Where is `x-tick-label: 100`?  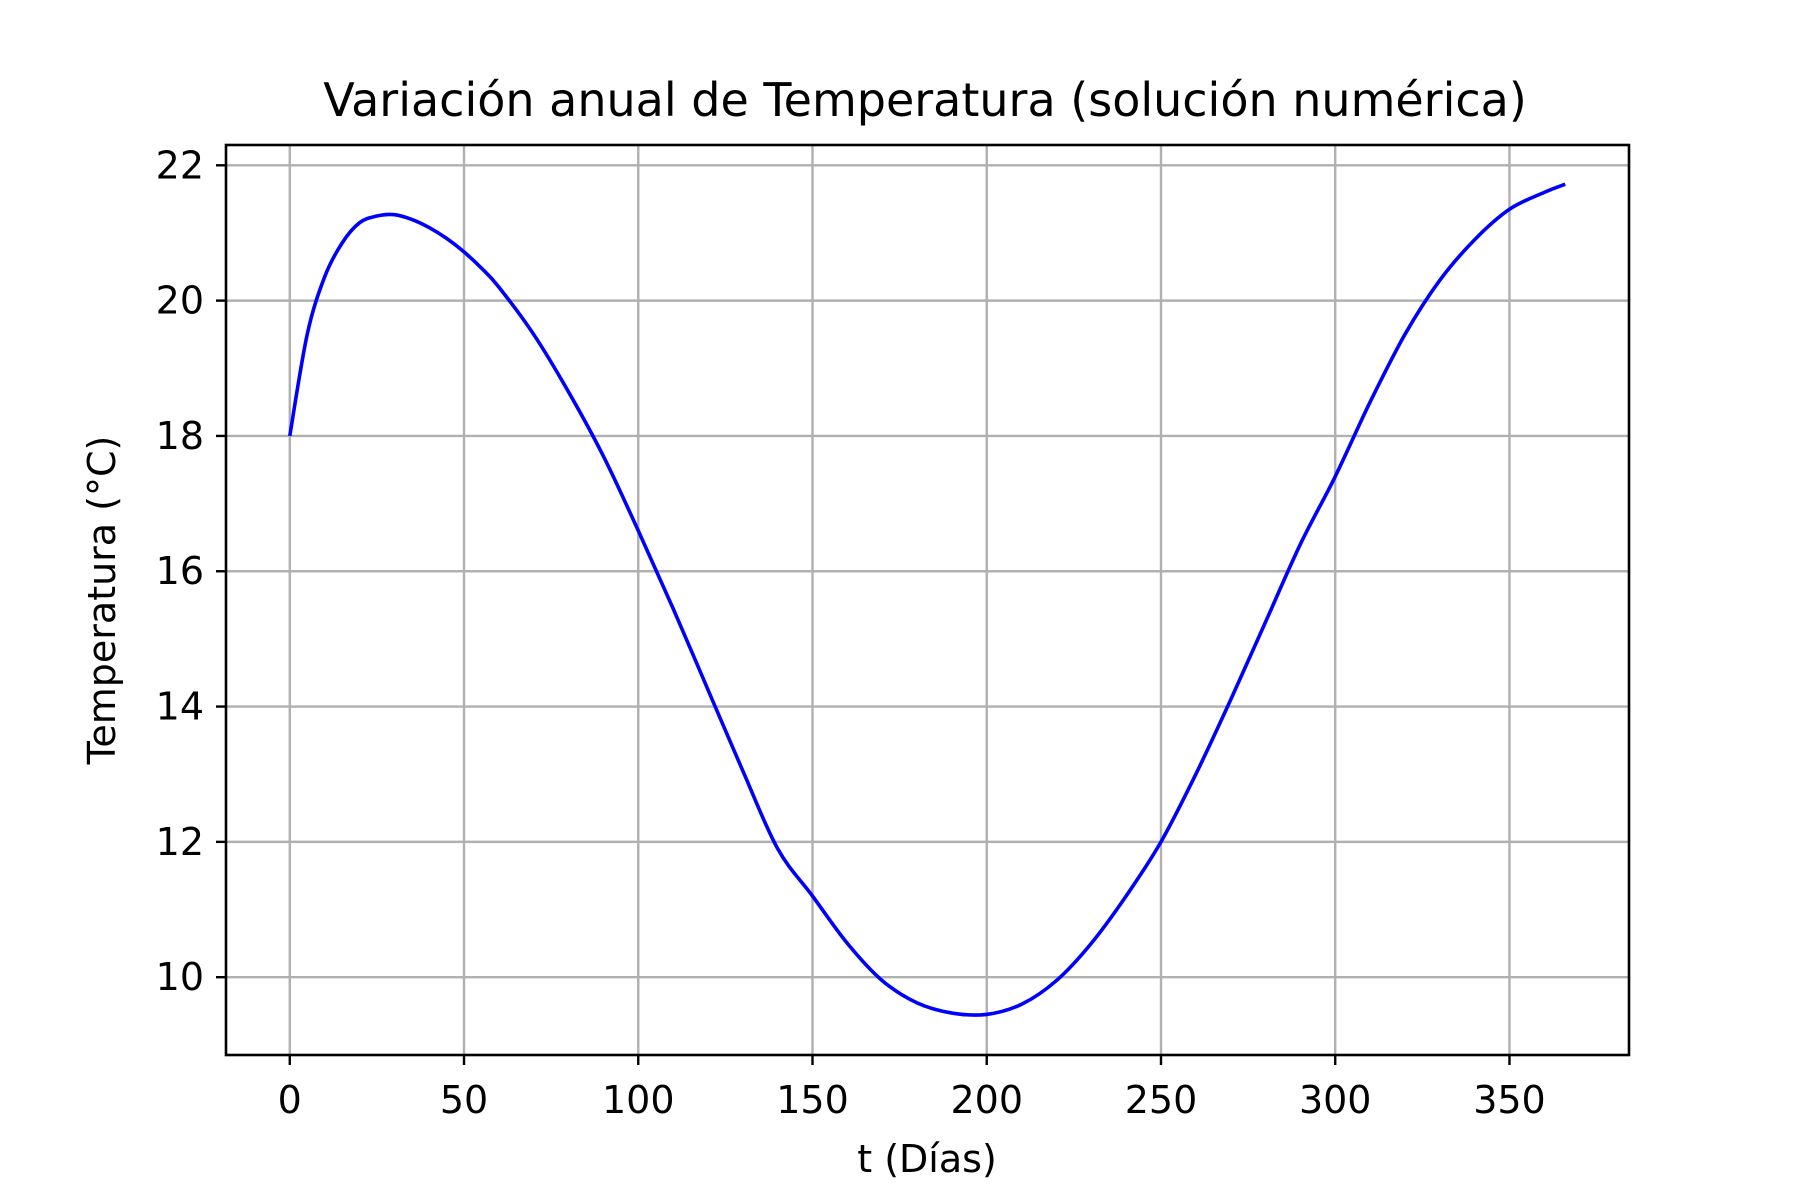 x-tick-label: 100 is located at coordinates (638, 1100).